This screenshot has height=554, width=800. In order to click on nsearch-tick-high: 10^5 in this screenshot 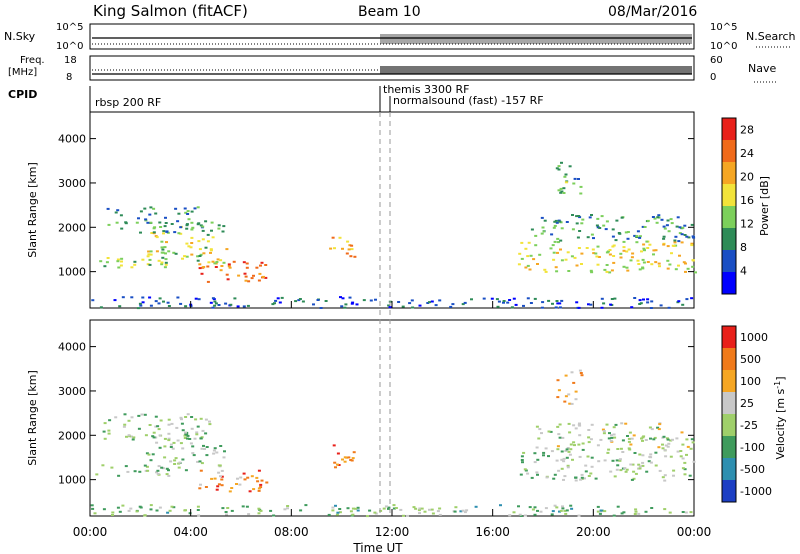, I will do `click(723, 27)`.